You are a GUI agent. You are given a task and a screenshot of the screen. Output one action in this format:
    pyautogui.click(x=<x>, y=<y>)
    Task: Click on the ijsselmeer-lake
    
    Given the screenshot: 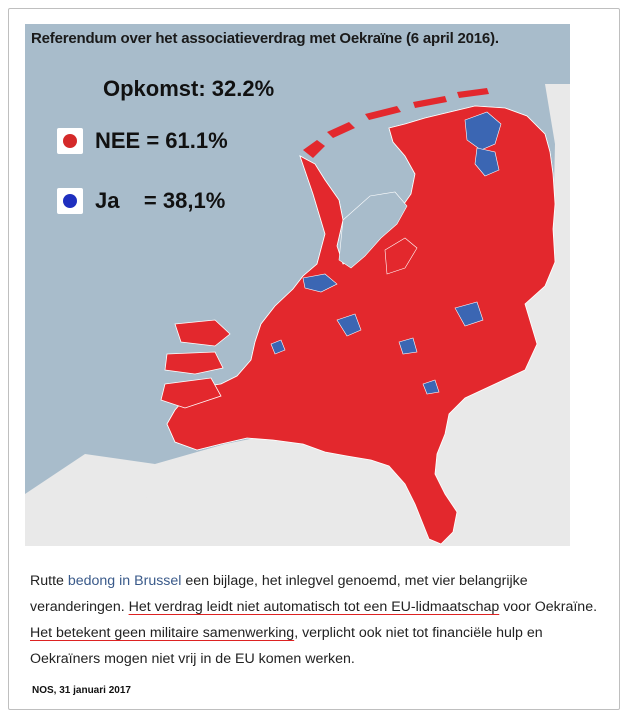 What is the action you would take?
    pyautogui.click(x=373, y=230)
    